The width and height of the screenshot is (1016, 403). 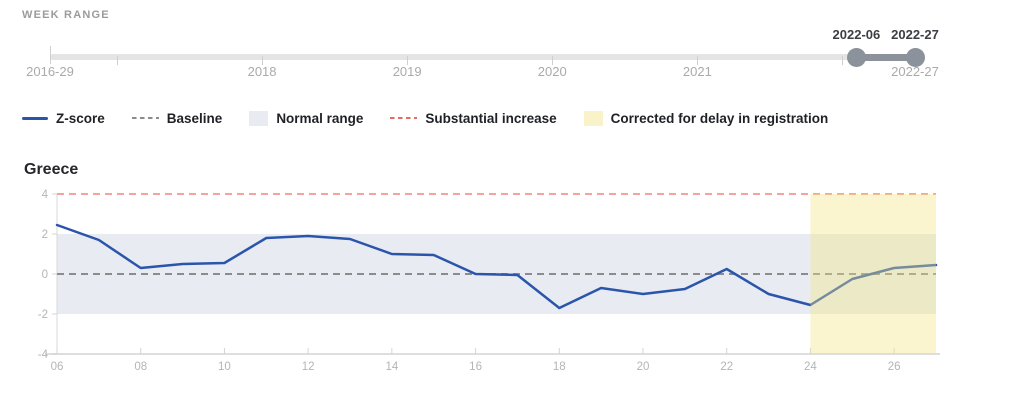 I want to click on legend-item-4: Corrected for delay in registration, so click(x=706, y=118).